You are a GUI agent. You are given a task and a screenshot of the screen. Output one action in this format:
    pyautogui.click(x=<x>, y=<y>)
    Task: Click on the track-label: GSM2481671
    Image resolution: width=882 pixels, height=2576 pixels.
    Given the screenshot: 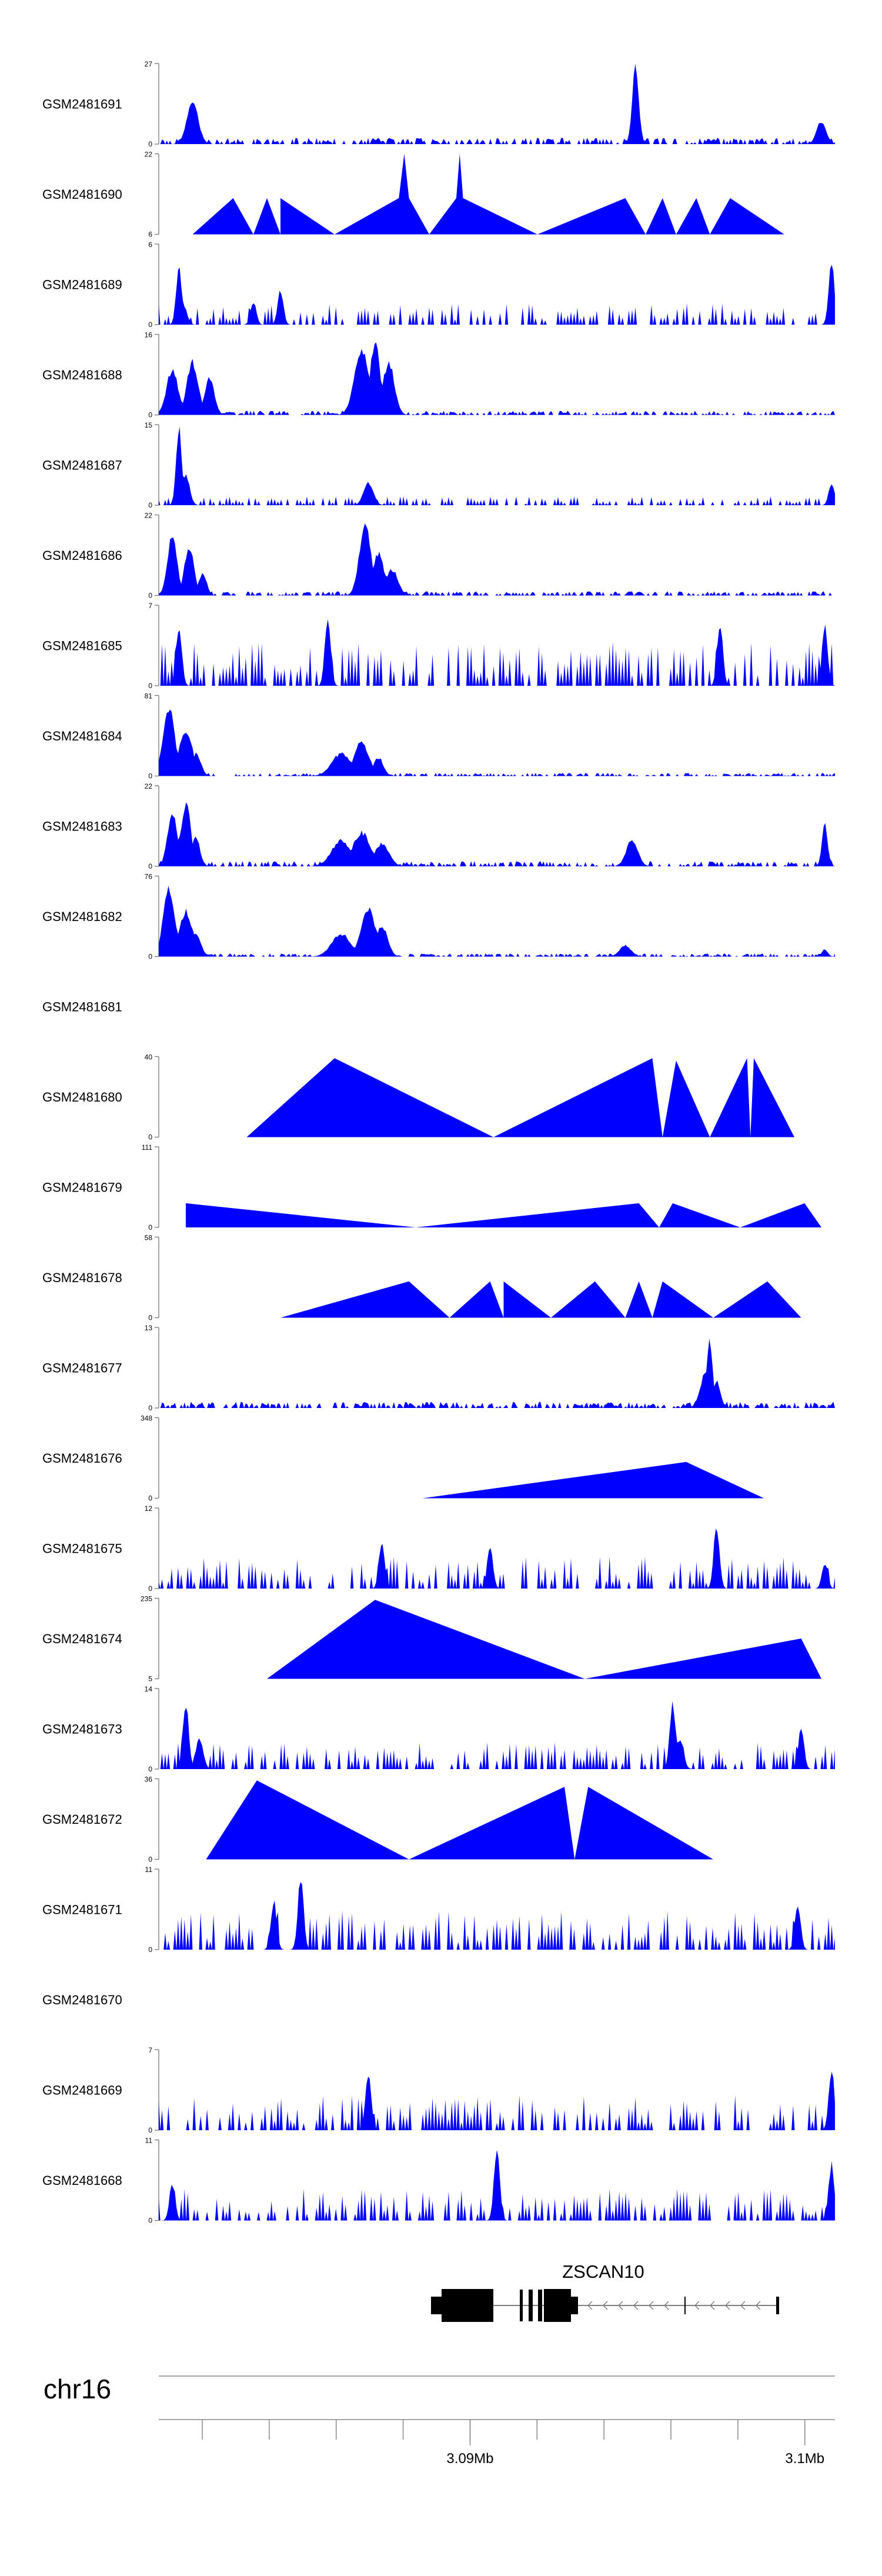 What is the action you would take?
    pyautogui.click(x=82, y=1910)
    